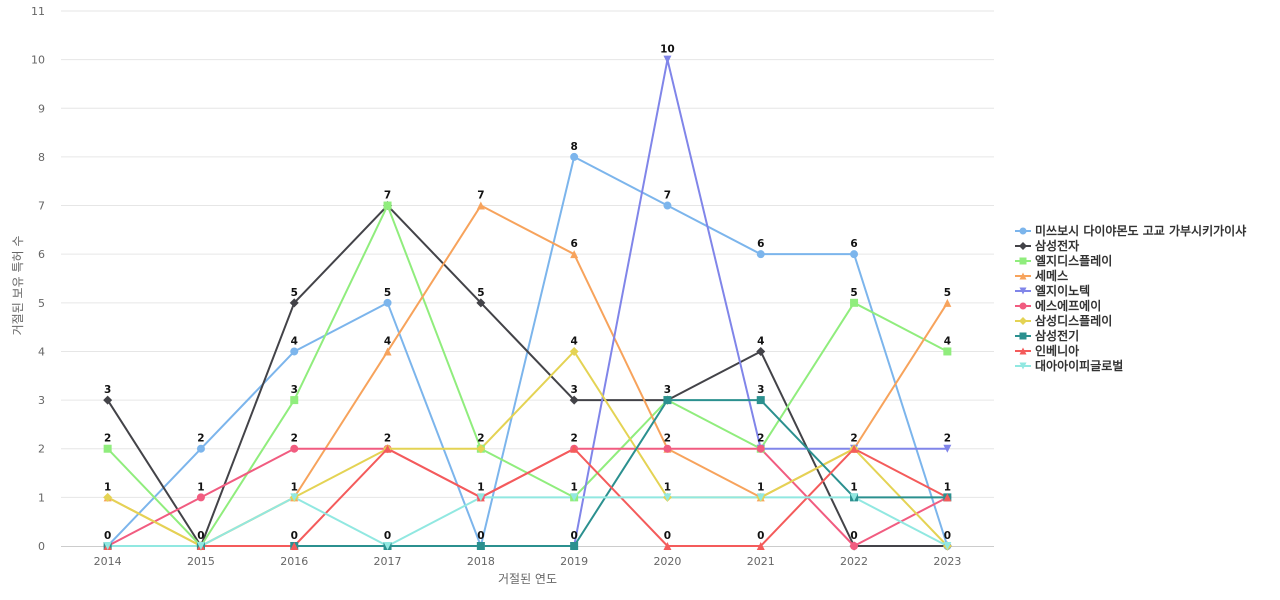 The width and height of the screenshot is (1280, 600). What do you see at coordinates (761, 561) in the screenshot?
I see `x-tick-label: 2021` at bounding box center [761, 561].